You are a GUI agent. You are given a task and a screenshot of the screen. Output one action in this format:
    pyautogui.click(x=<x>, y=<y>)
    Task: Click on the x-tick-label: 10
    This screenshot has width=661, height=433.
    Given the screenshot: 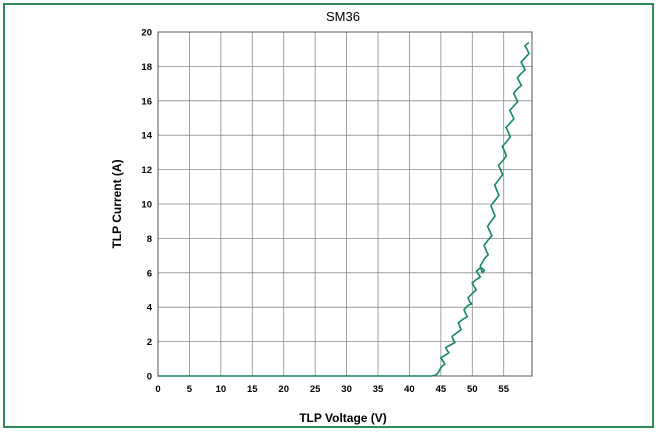 What is the action you would take?
    pyautogui.click(x=221, y=389)
    